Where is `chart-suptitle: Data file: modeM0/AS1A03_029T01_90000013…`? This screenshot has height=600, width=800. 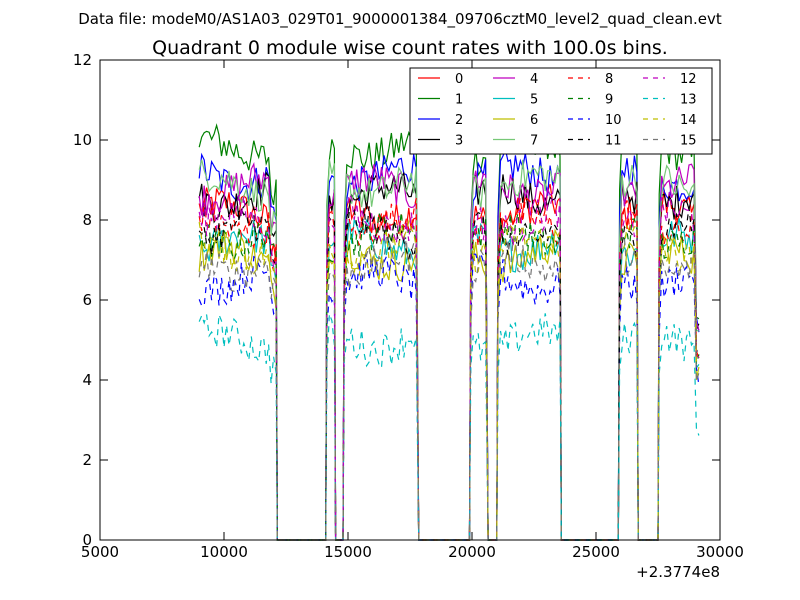
chart-suptitle: Data file: modeM0/AS1A03_029T01_90000013… is located at coordinates (400, 19).